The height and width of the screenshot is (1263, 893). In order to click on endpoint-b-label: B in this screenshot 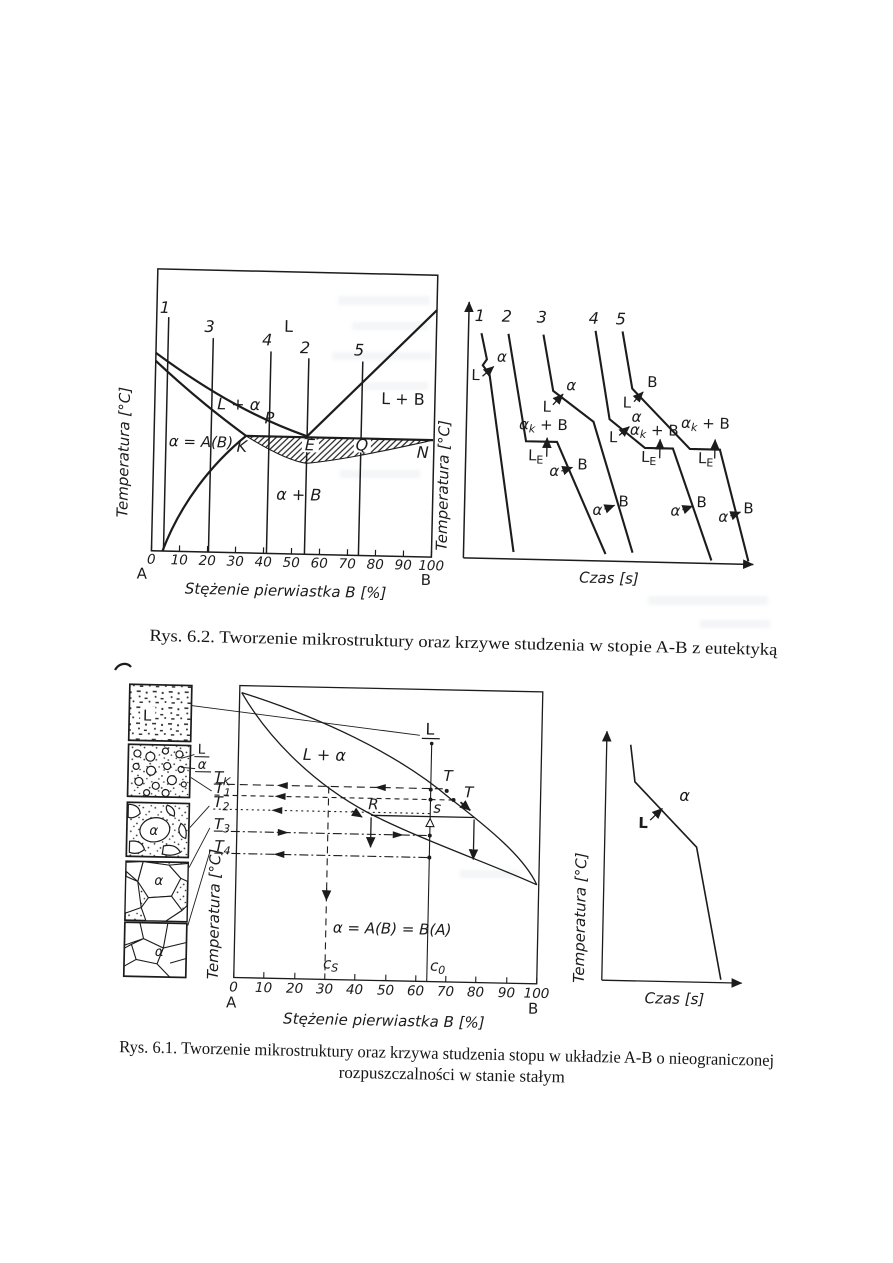, I will do `click(533, 1009)`.